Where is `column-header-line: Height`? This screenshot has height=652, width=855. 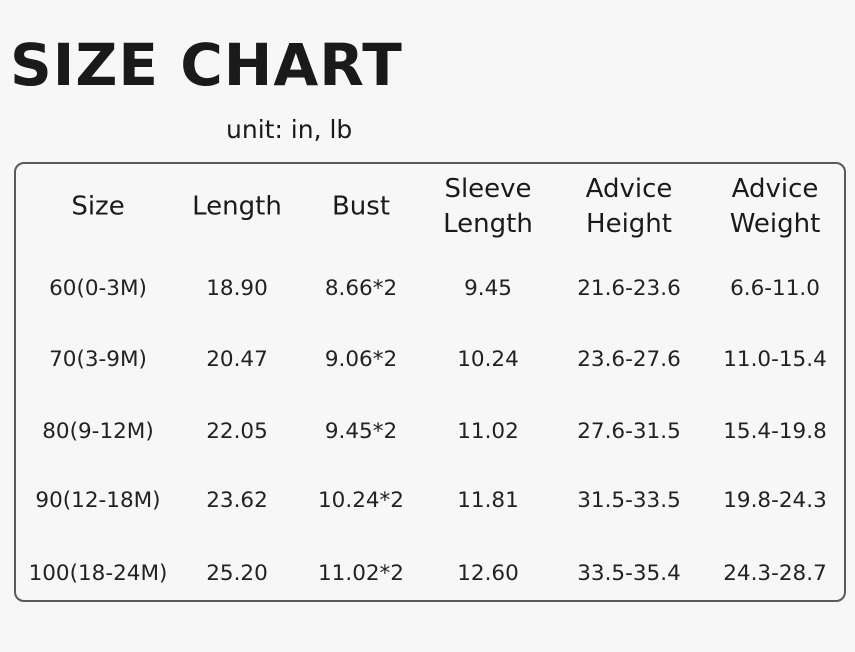
column-header-line: Height is located at coordinates (629, 224).